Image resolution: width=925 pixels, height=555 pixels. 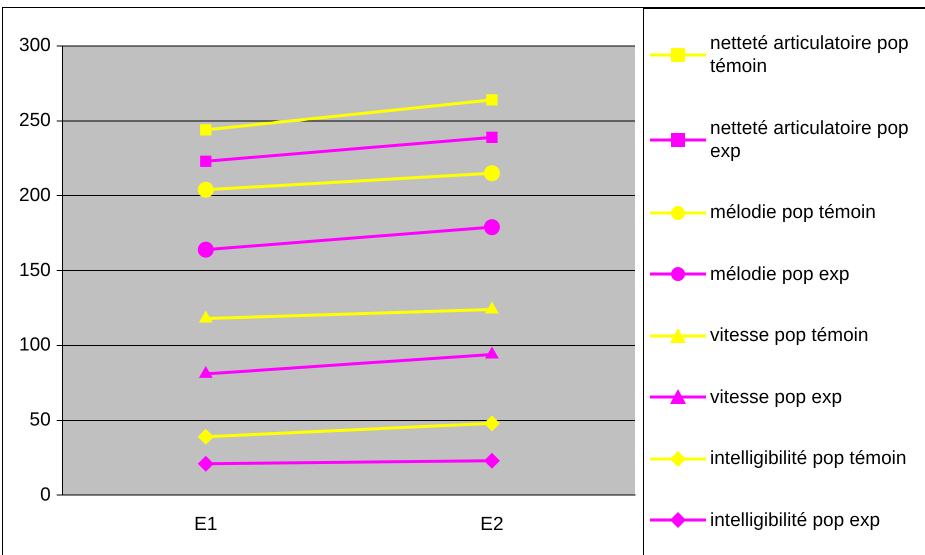 I want to click on legend-label: intelligibilité pop exp, so click(x=795, y=520).